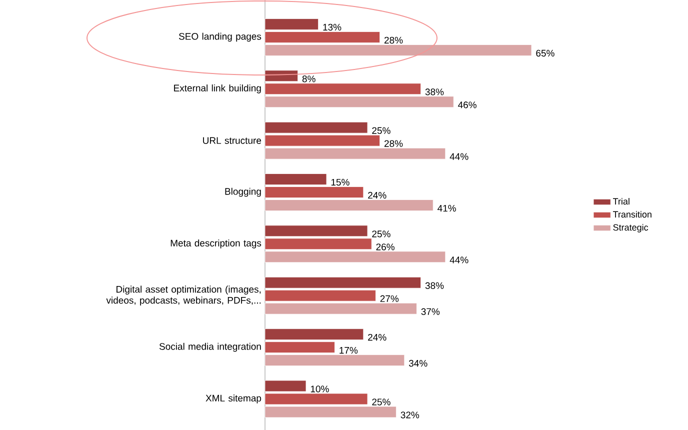 The height and width of the screenshot is (430, 688). What do you see at coordinates (232, 140) in the screenshot?
I see `y-tick-label: URL structure` at bounding box center [232, 140].